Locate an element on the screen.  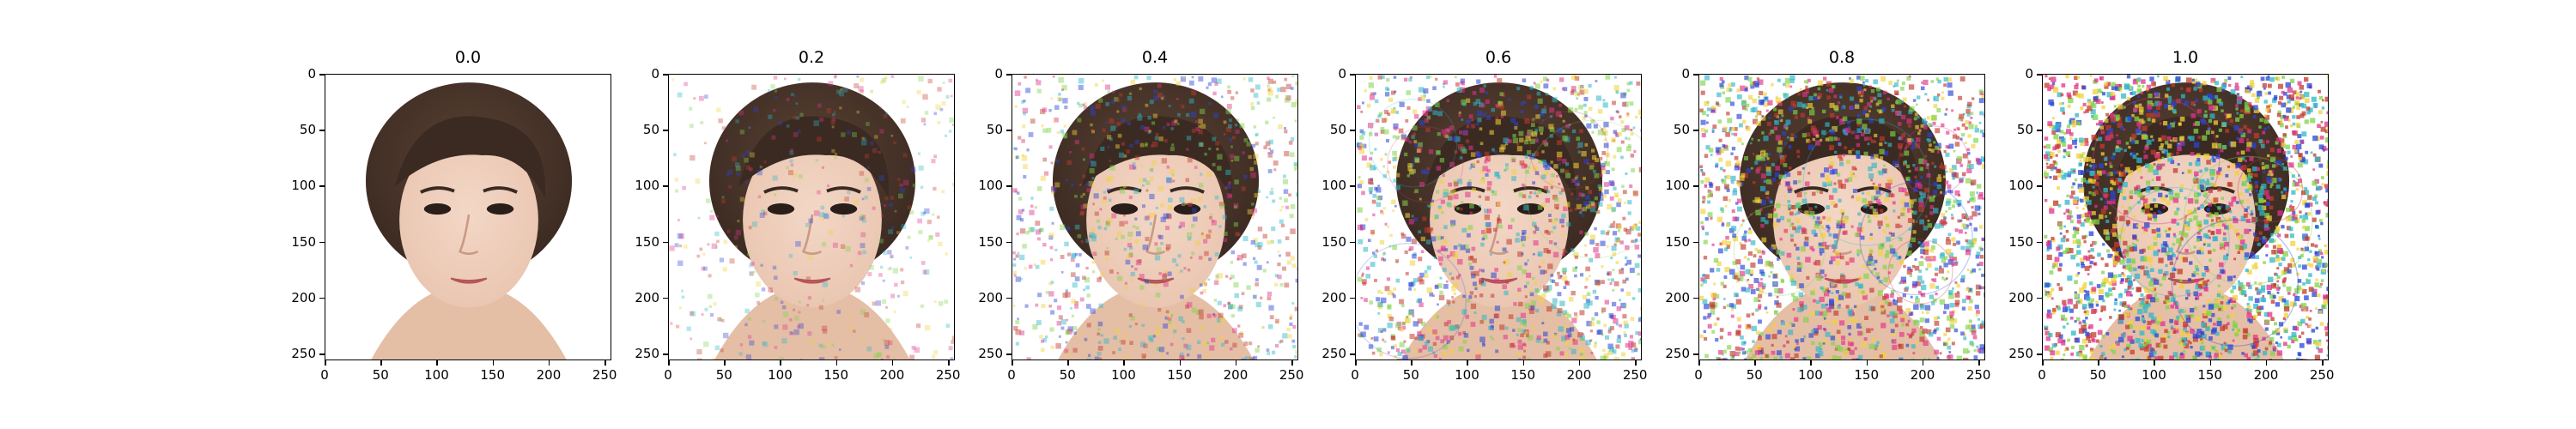
left-brow is located at coordinates (1812, 190).